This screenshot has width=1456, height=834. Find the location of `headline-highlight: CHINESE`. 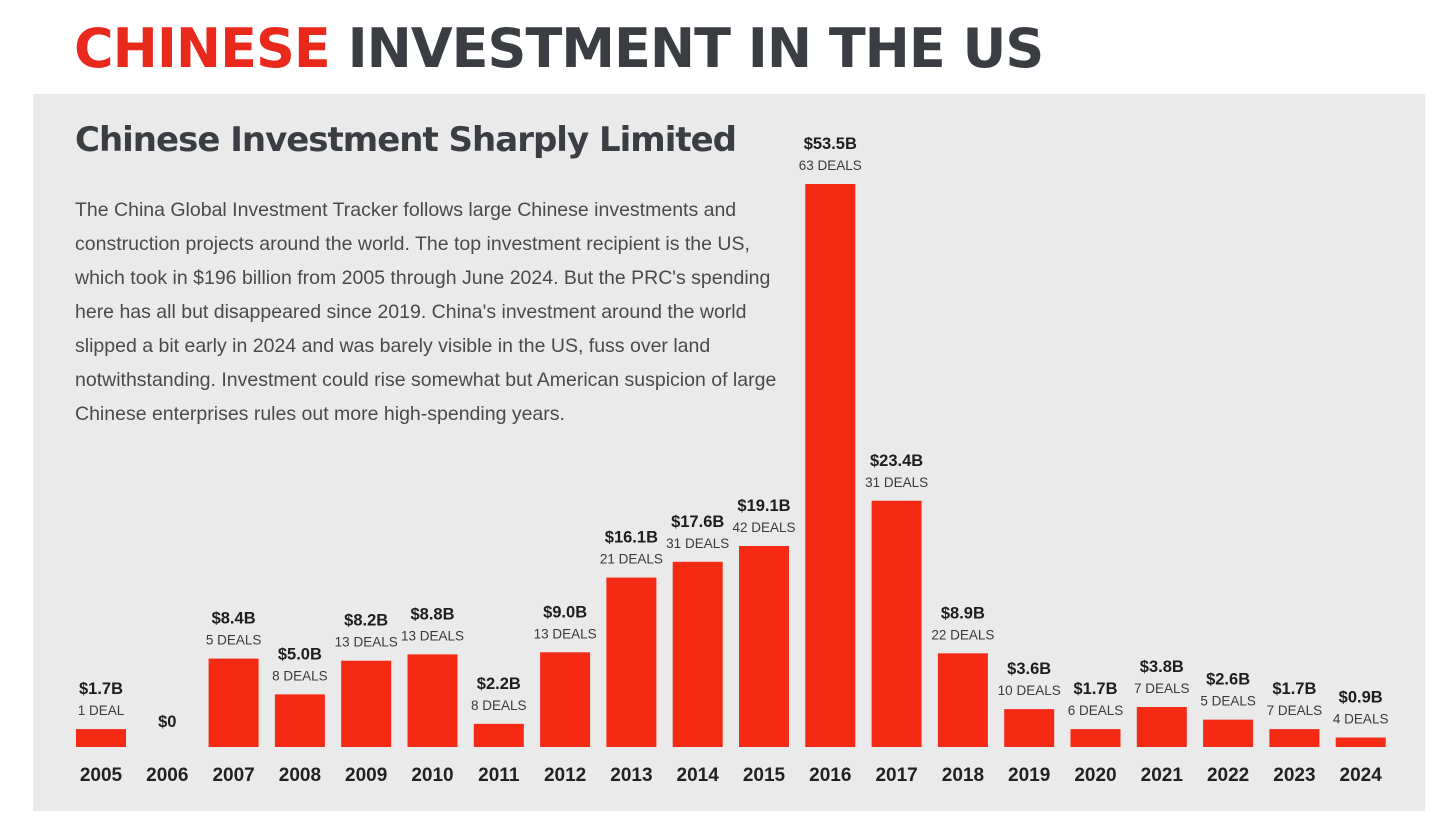

headline-highlight: CHINESE is located at coordinates (202, 48).